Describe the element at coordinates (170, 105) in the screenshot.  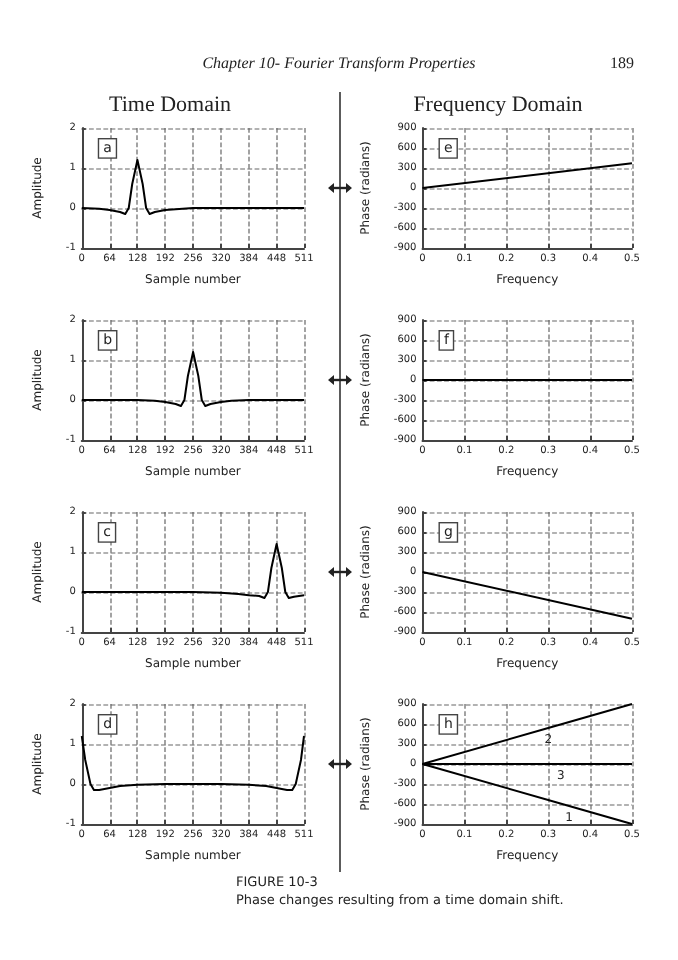
I see `chart-title: Time Domain` at that location.